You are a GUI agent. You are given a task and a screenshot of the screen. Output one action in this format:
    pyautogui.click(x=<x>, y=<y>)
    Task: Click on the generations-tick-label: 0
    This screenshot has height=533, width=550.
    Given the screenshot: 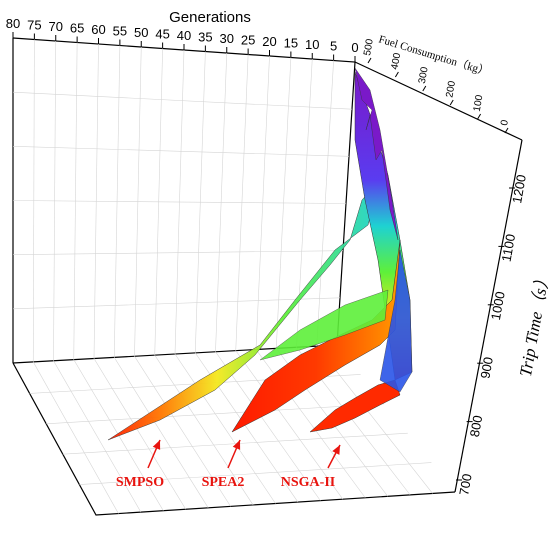 What is the action you would take?
    pyautogui.click(x=354, y=47)
    